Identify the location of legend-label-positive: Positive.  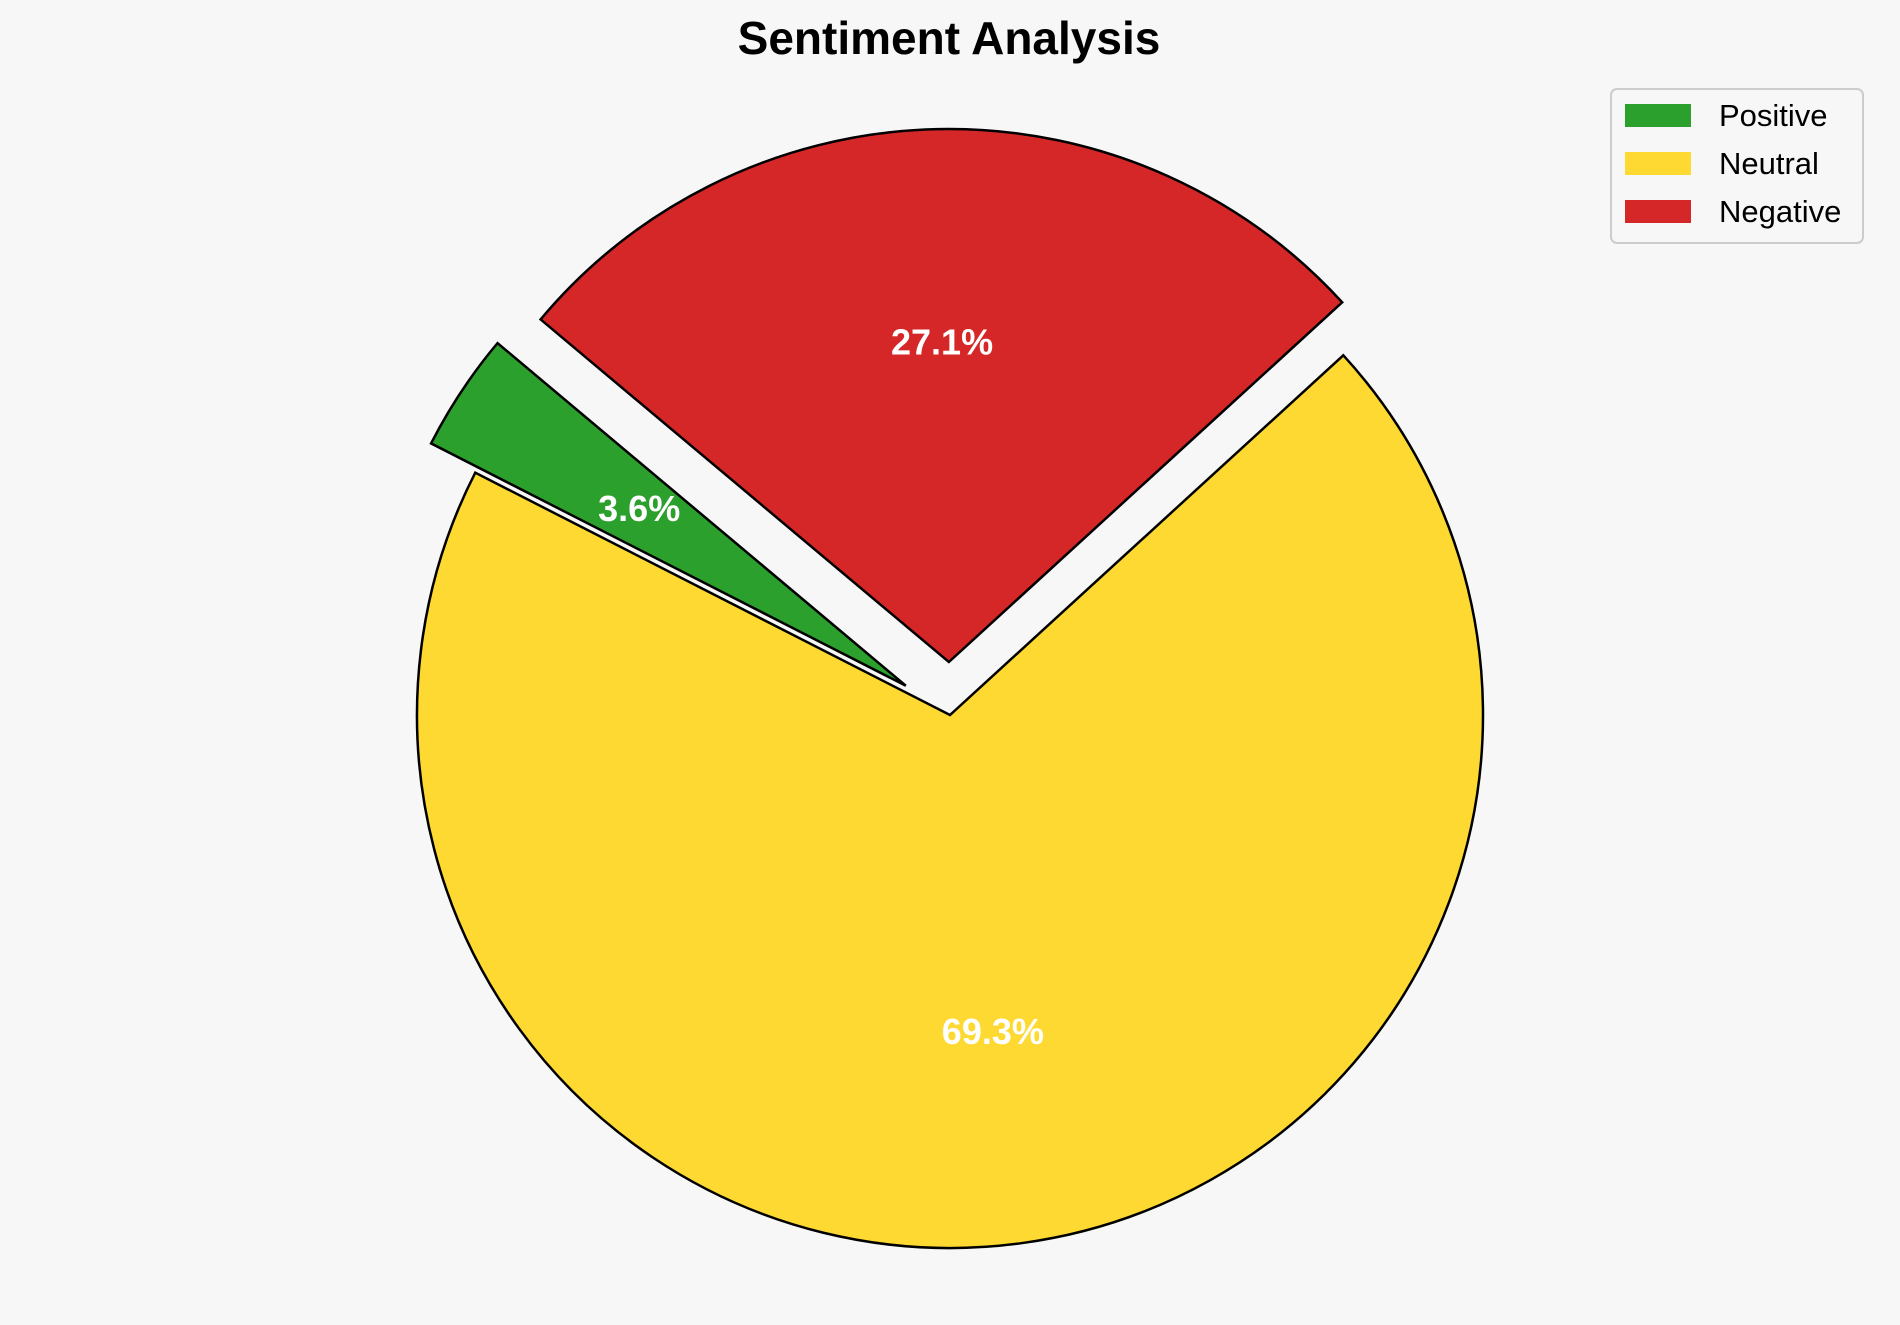
(1773, 115).